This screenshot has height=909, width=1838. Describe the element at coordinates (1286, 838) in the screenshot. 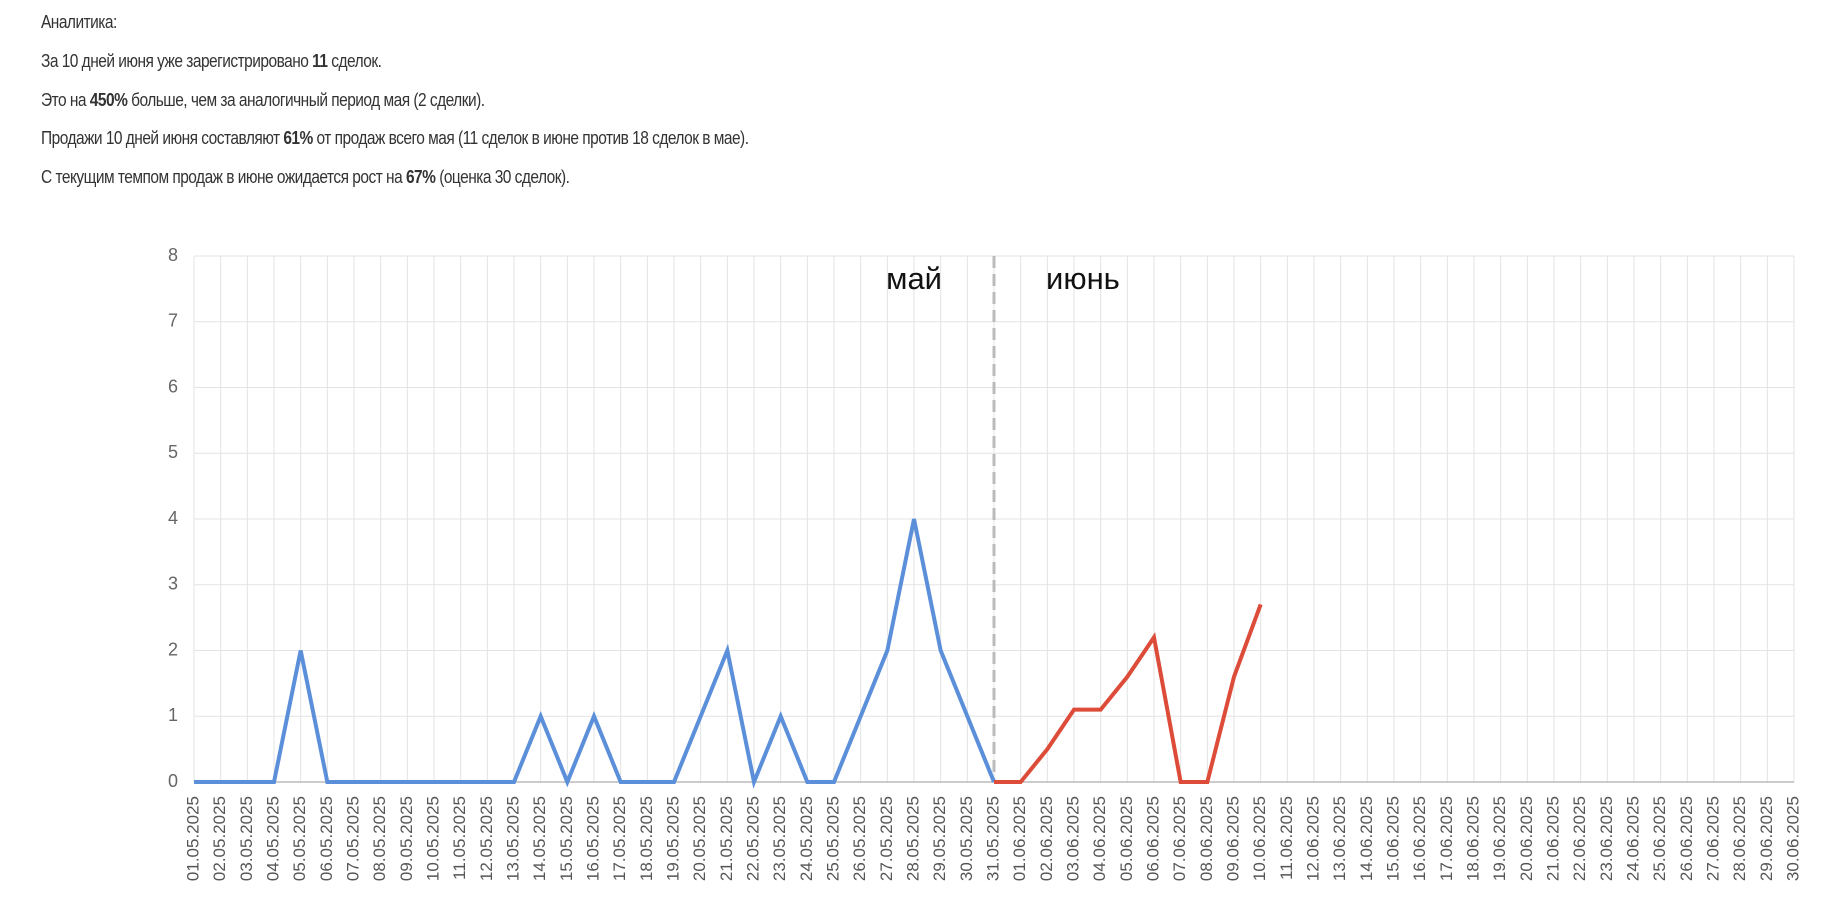

I see `x-tick-label: 11.06.2025` at that location.